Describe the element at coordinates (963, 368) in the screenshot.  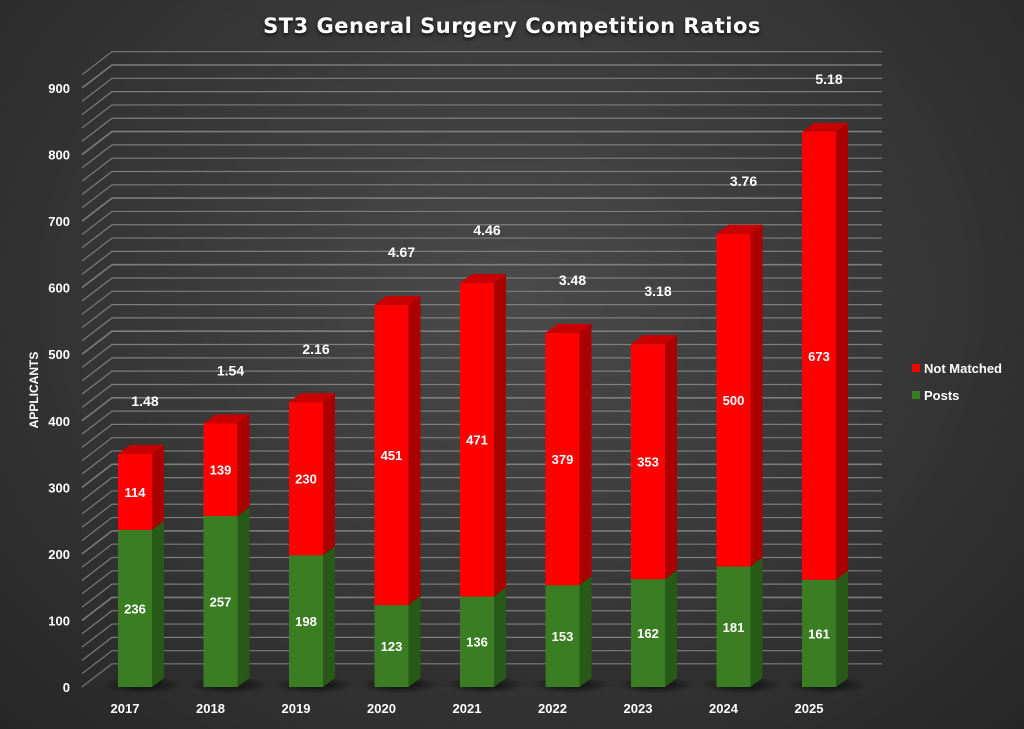
I see `legend-label: Not Matched` at that location.